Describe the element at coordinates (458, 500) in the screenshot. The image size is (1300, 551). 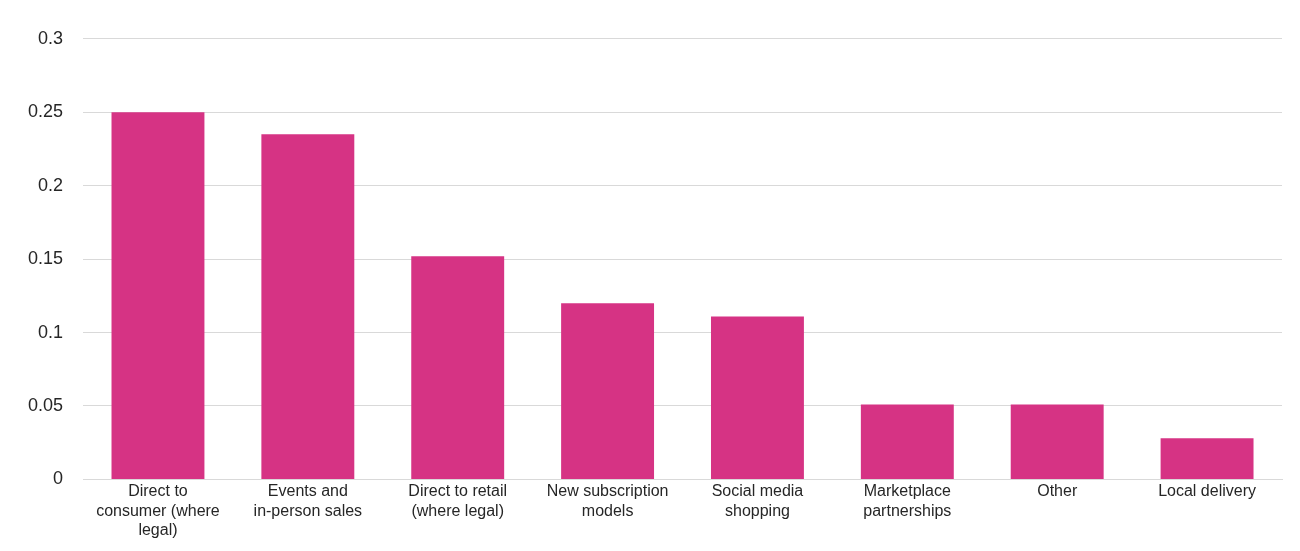
I see `x-tick-label: Direct to retail (where legal)` at that location.